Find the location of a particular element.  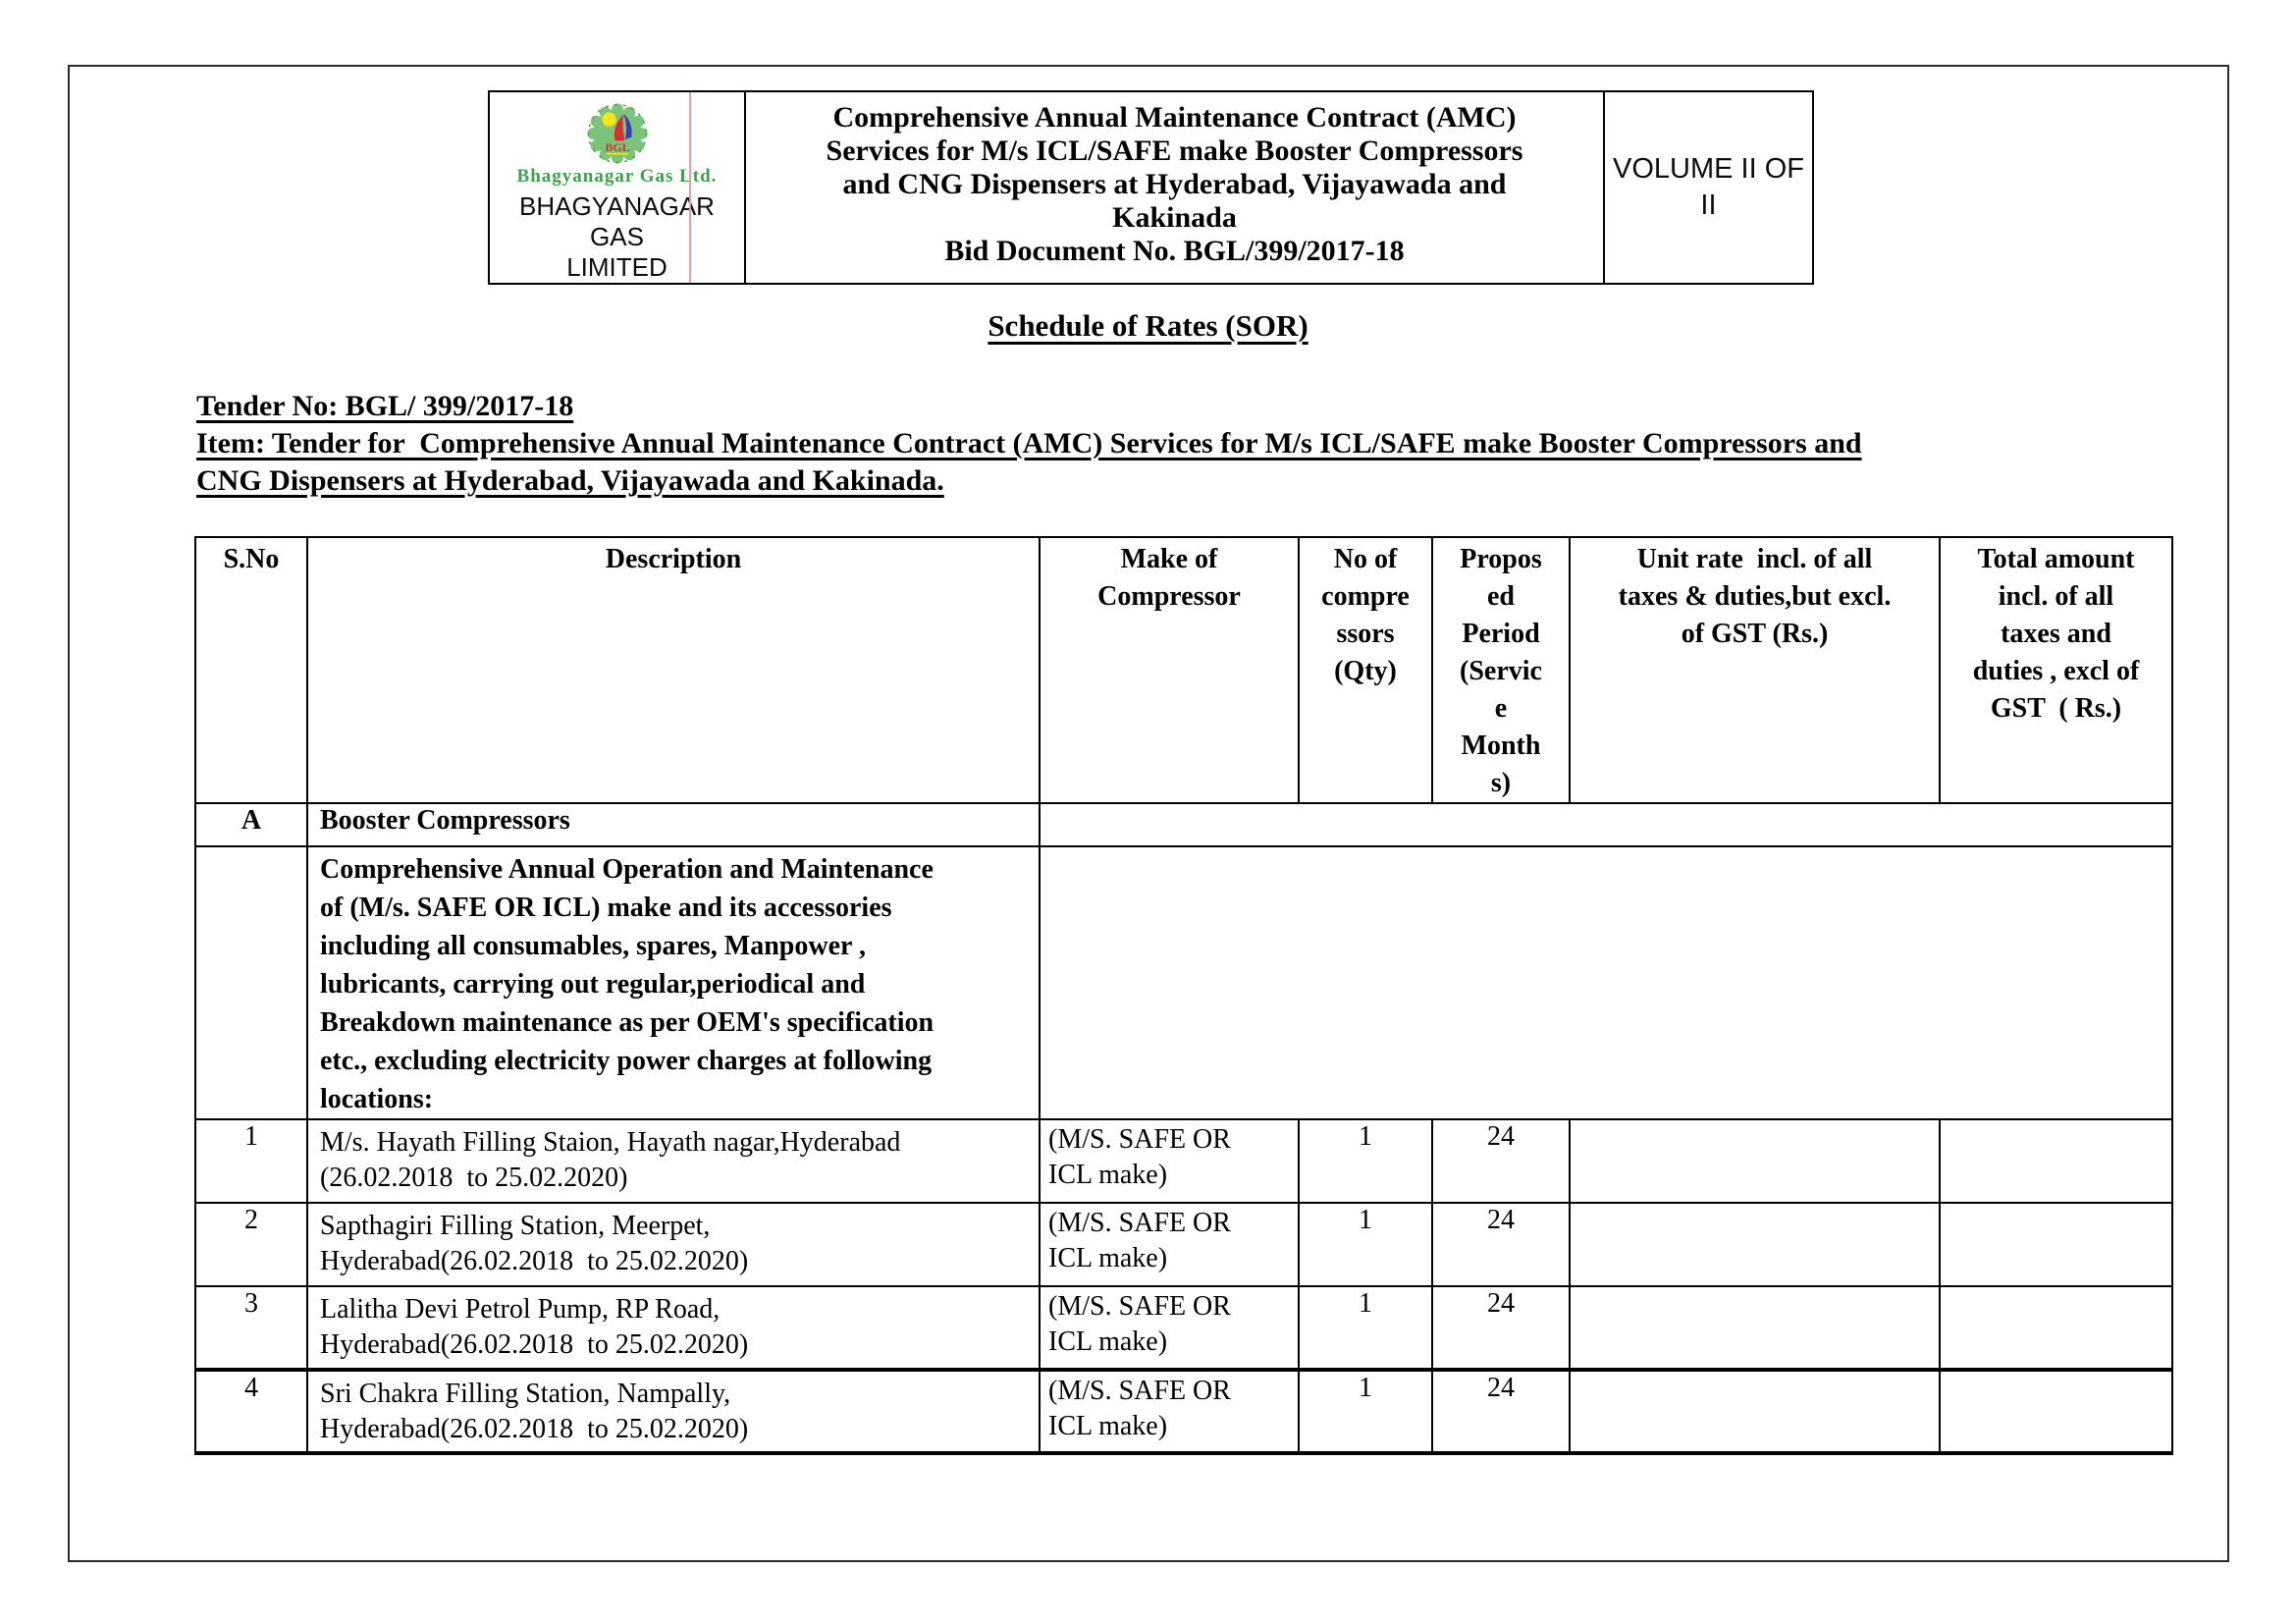

section-row: A Booster Compressors is located at coordinates (1183, 824).